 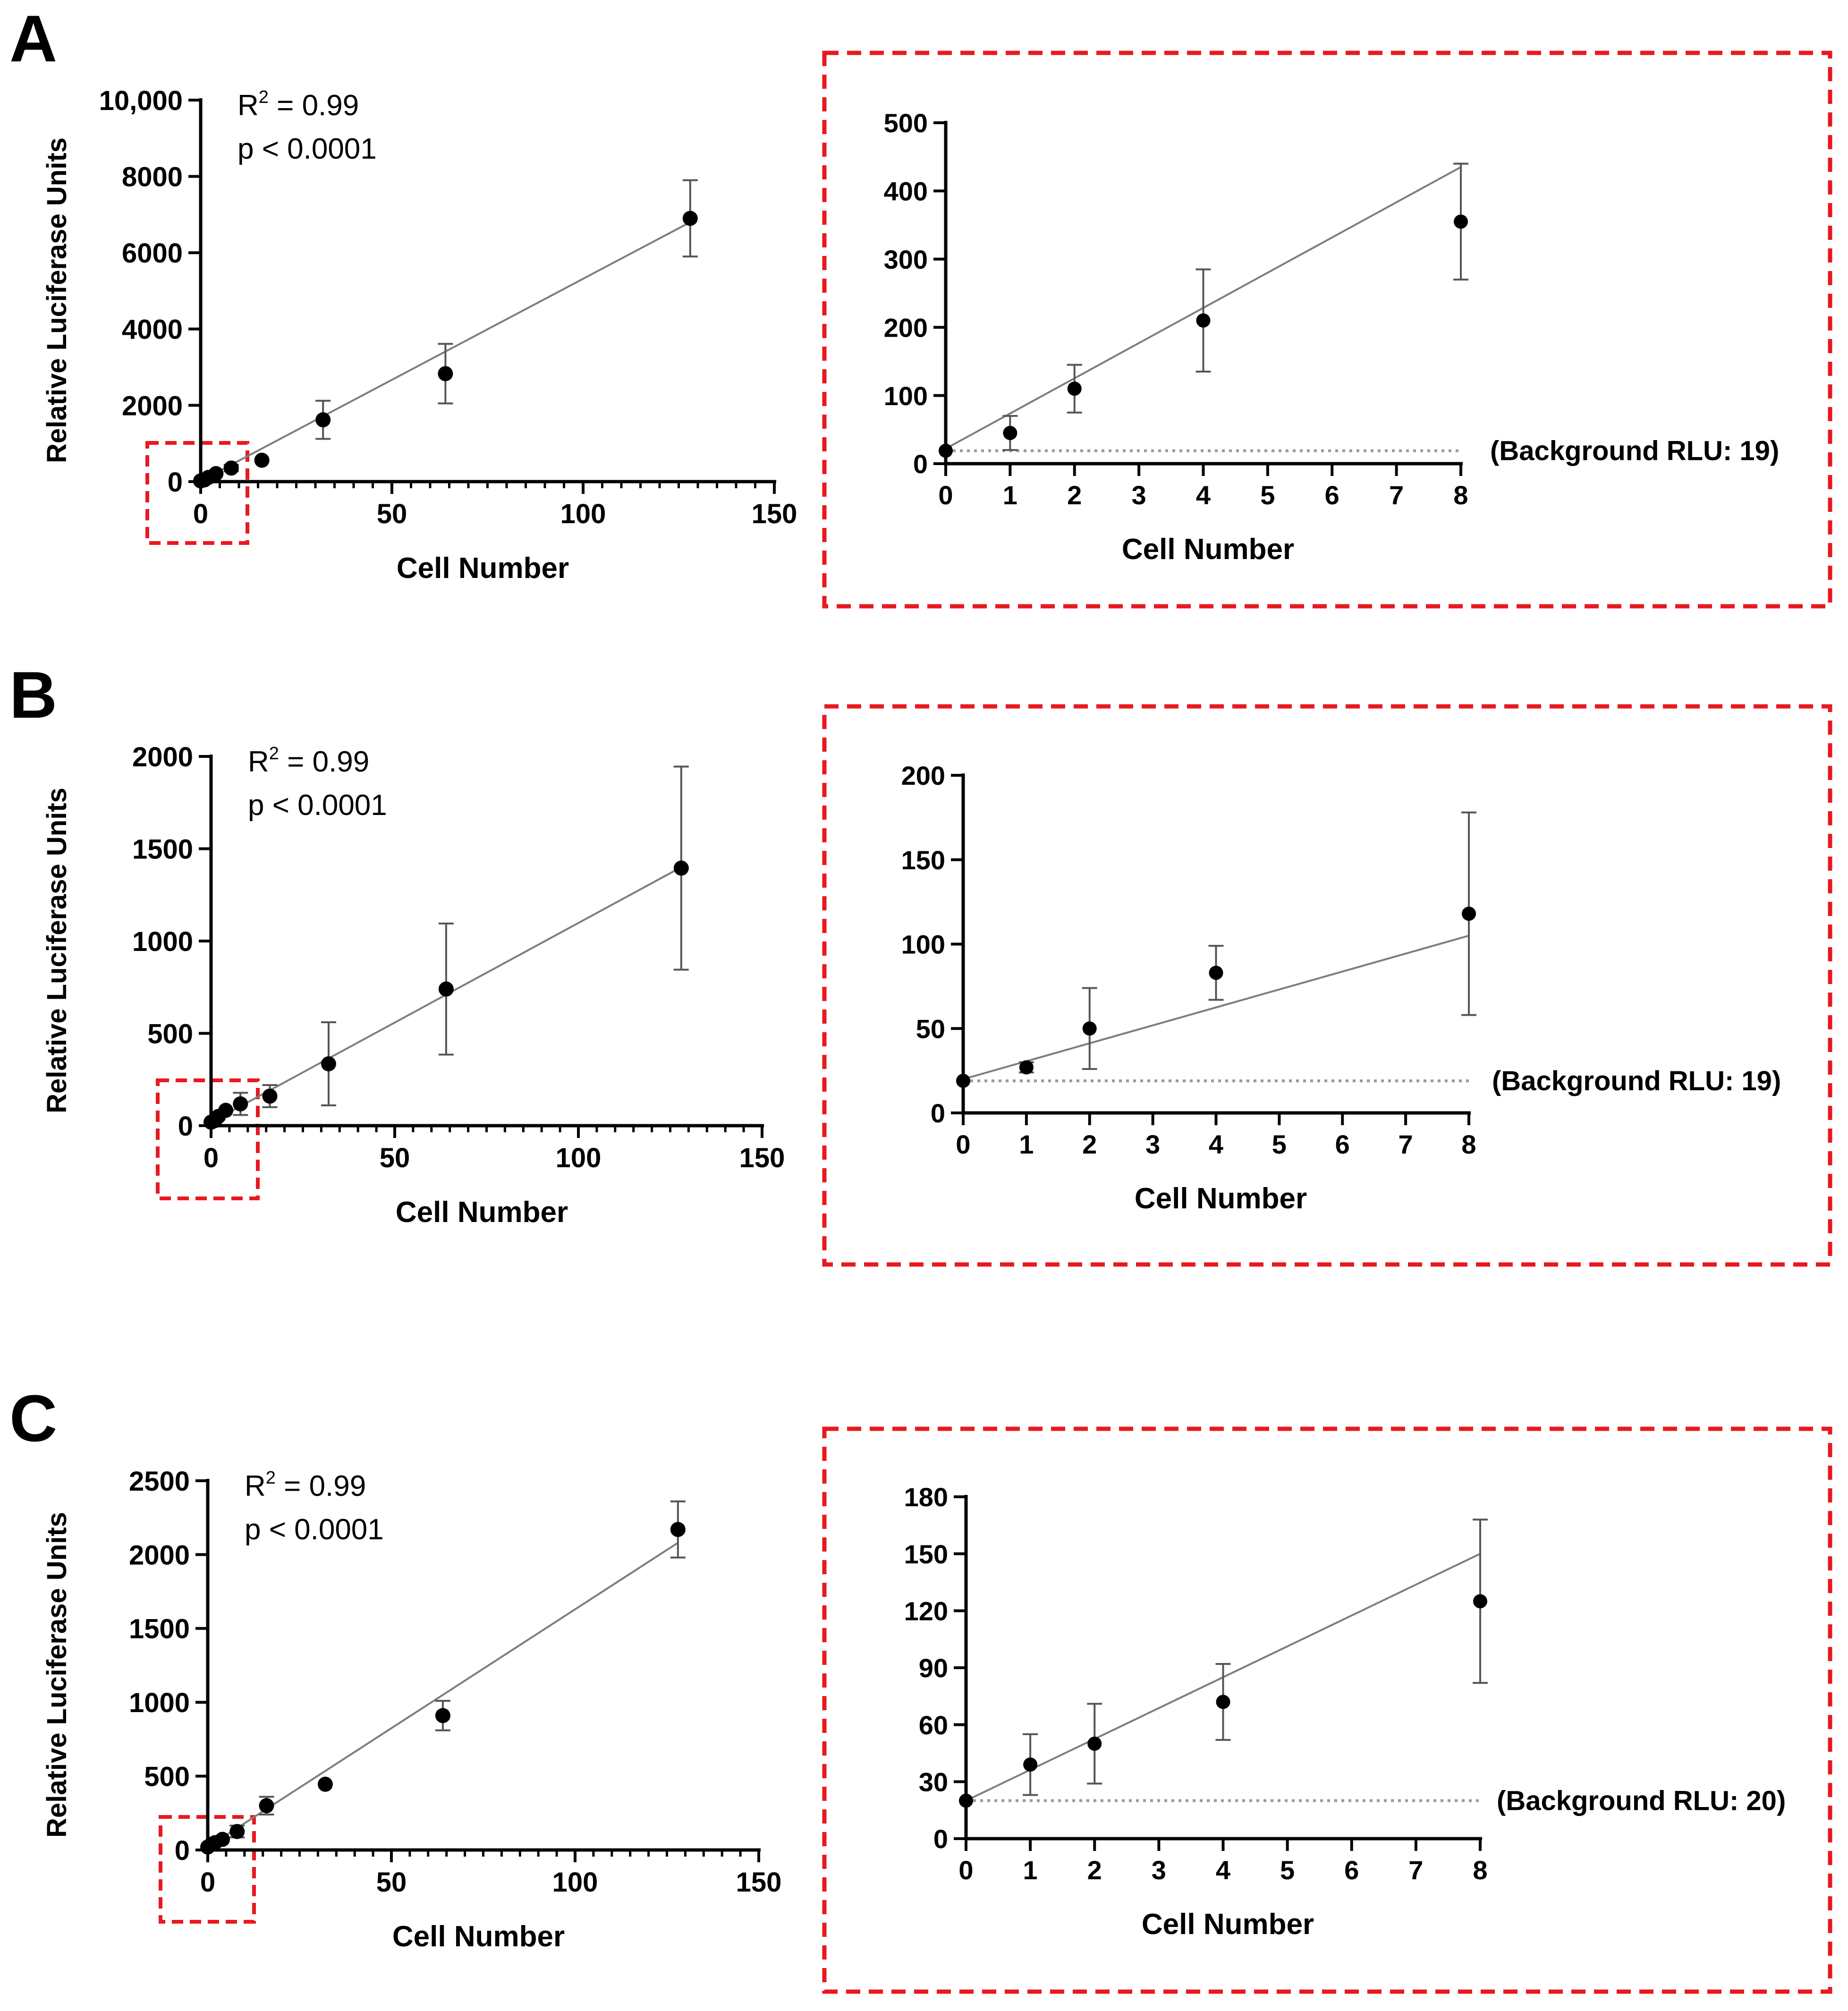 I want to click on y-tick-label: 90, so click(x=933, y=1668).